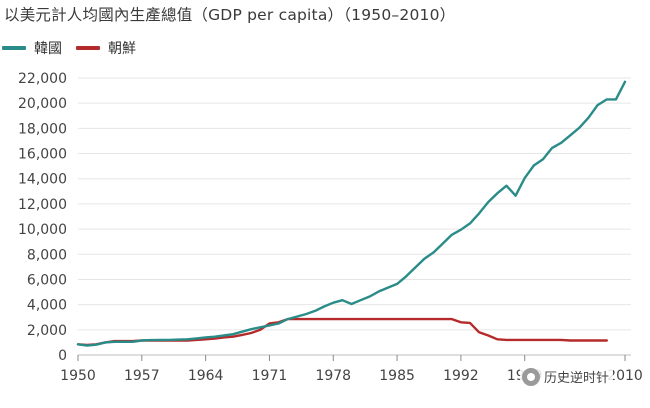  What do you see at coordinates (88, 48) in the screenshot?
I see `legend-swatch-north-korea` at bounding box center [88, 48].